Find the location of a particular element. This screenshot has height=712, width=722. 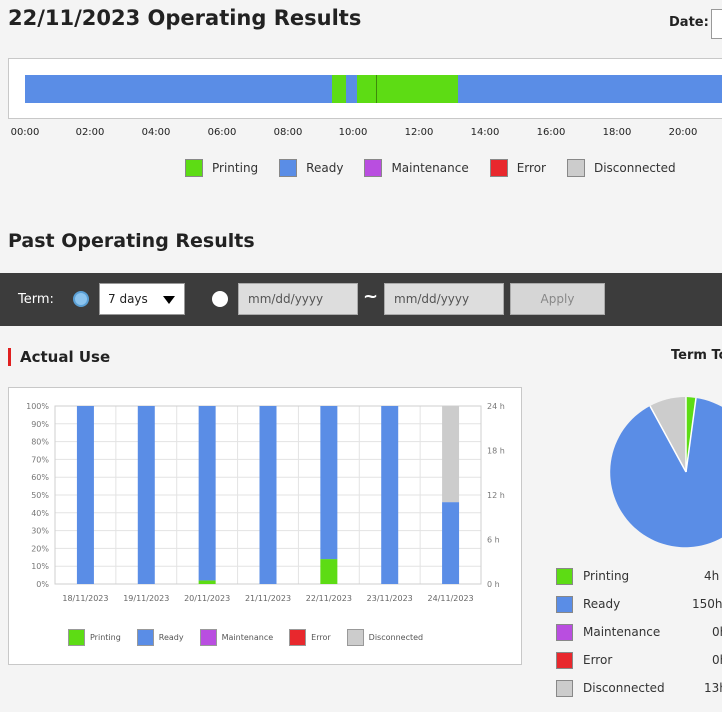

pie-legend-row: Maintenance 0h is located at coordinates (639, 632).